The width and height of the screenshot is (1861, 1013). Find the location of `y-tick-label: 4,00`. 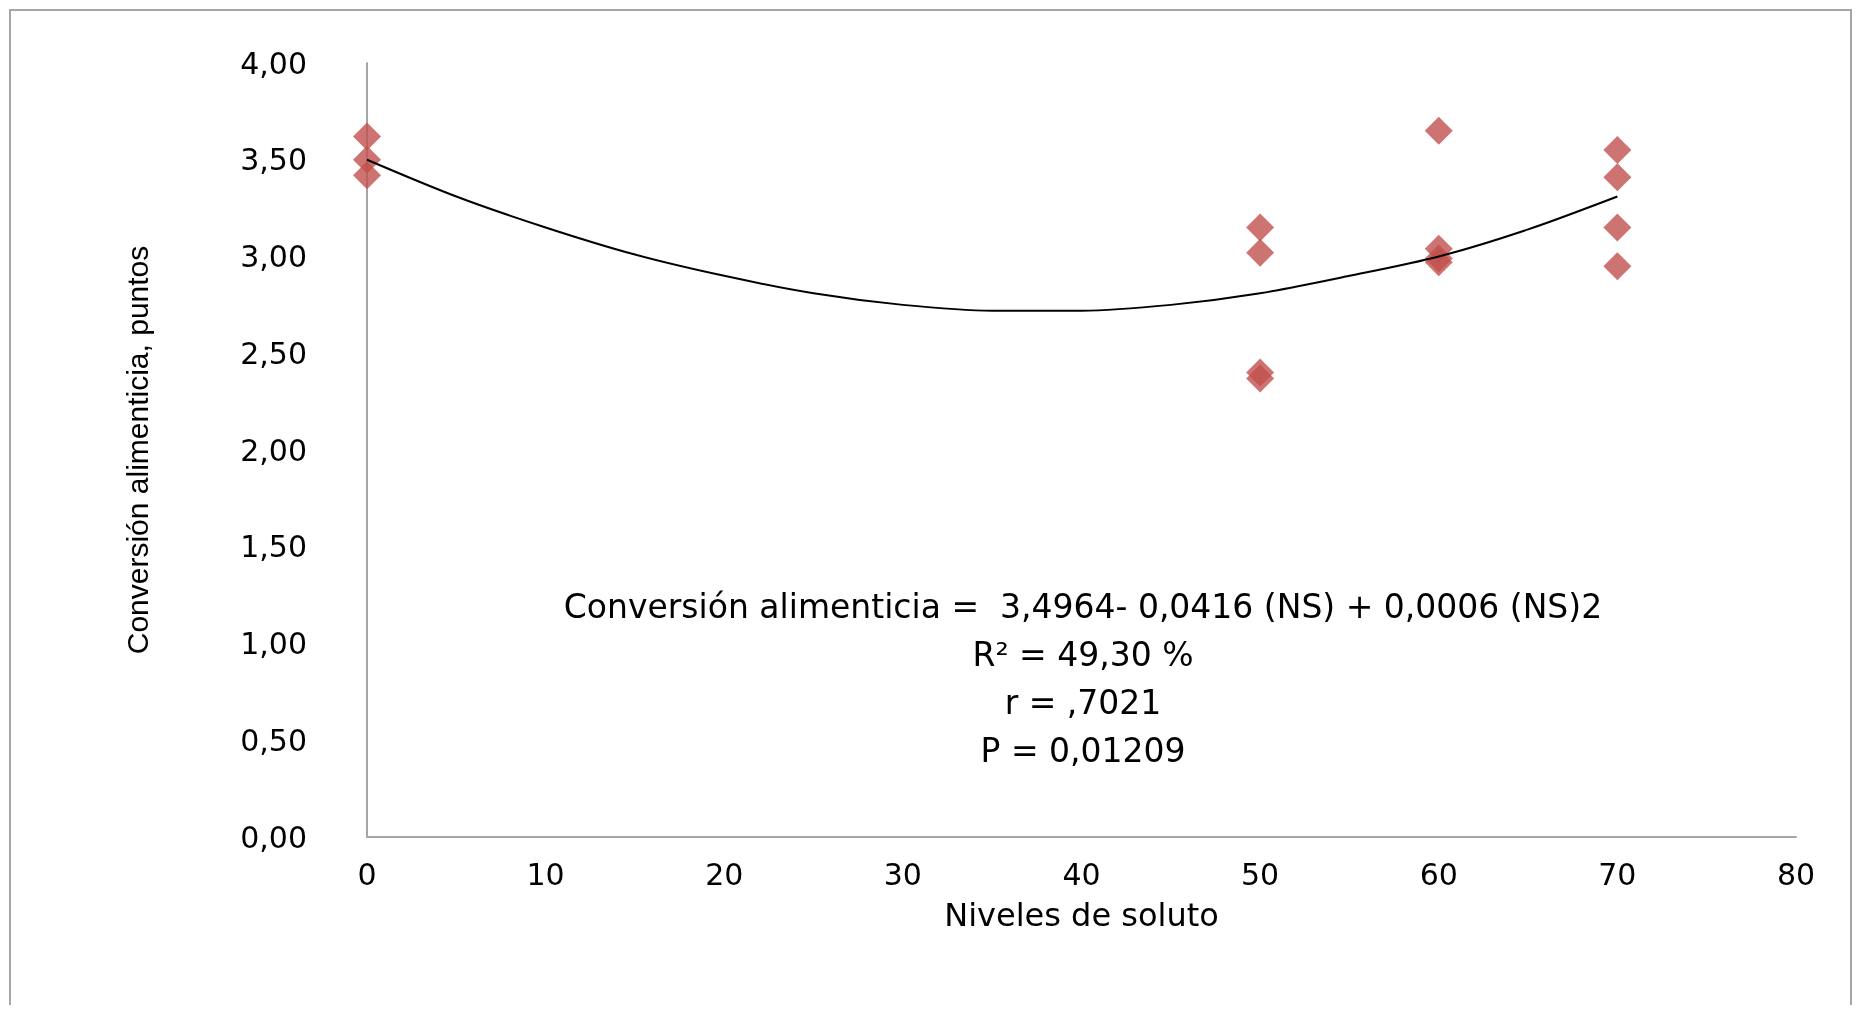

y-tick-label: 4,00 is located at coordinates (273, 63).